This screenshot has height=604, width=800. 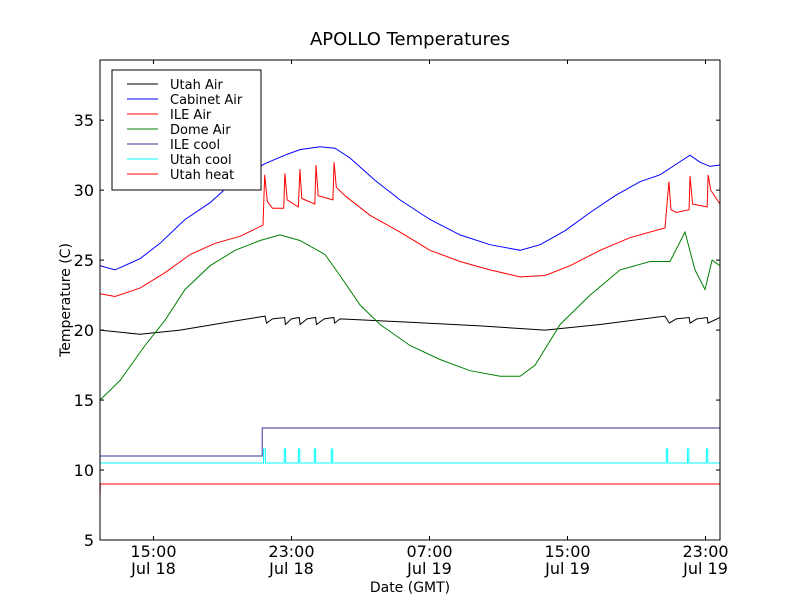 What do you see at coordinates (200, 130) in the screenshot?
I see `legend-label: Dome Air` at bounding box center [200, 130].